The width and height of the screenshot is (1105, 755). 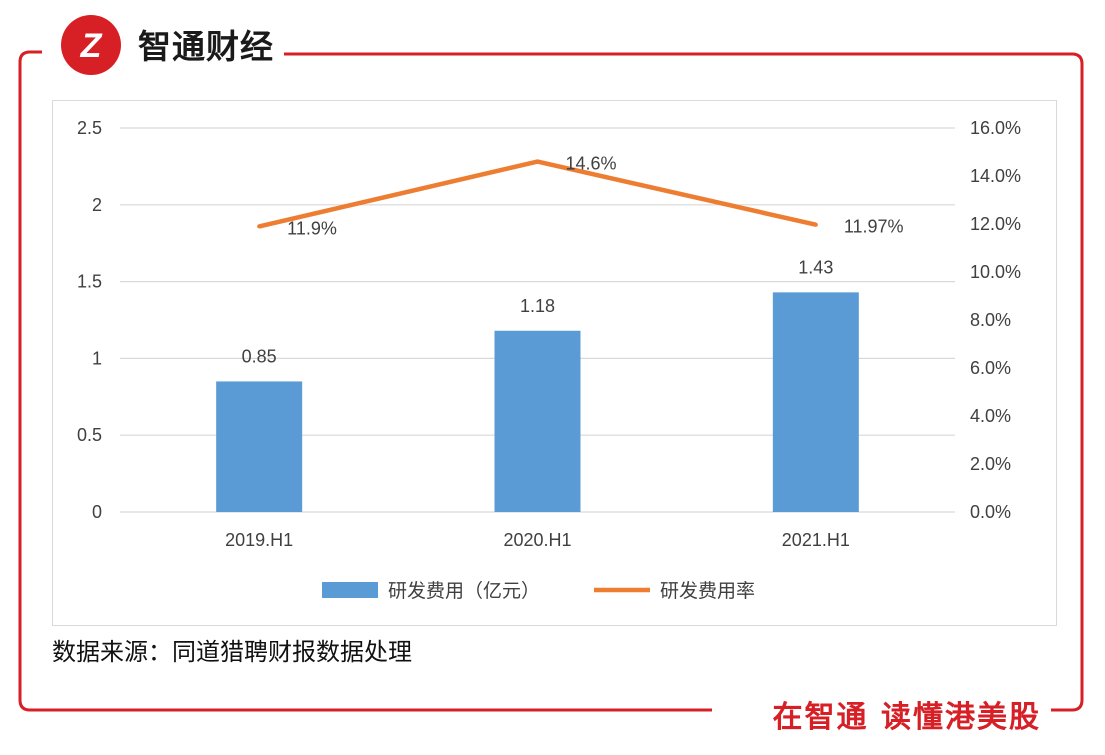 I want to click on y-right-tick-label: 6.0%, so click(x=990, y=368).